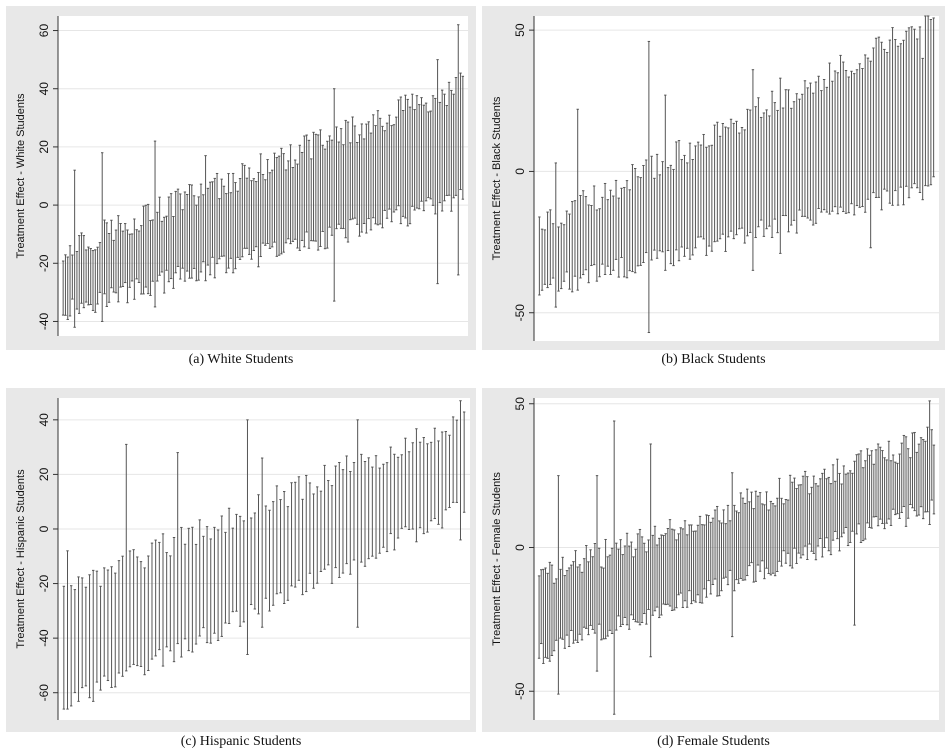 The width and height of the screenshot is (947, 756). I want to click on y-axis-label: Treatment Effect - Hispanic Students, so click(21, 559).